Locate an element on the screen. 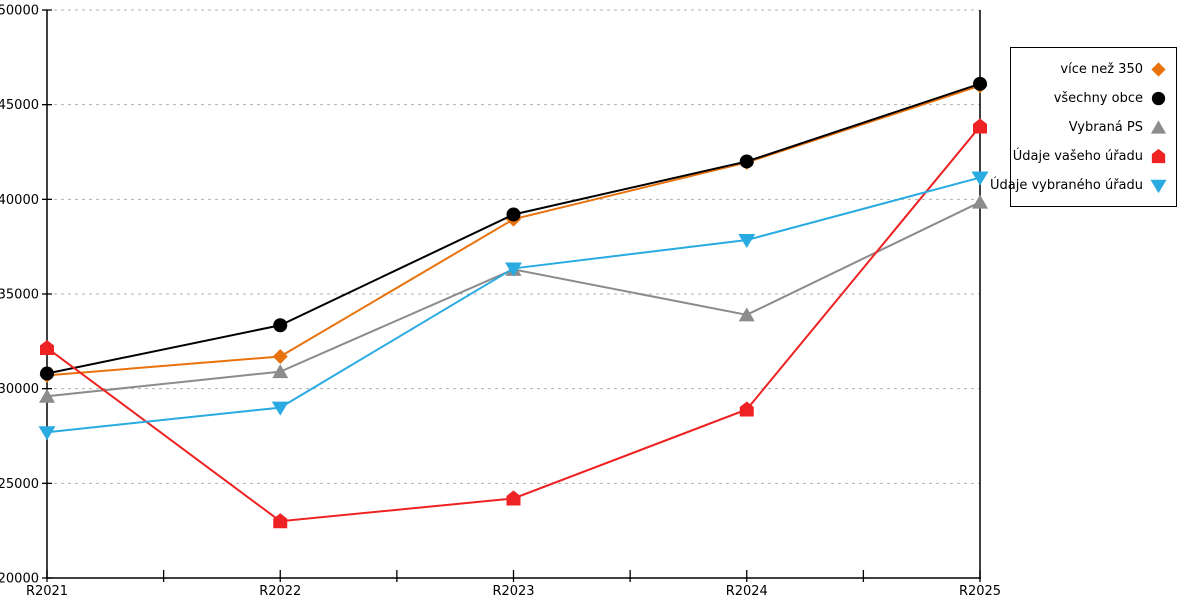  legend-item-1: všechny obce is located at coordinates (1093, 98).